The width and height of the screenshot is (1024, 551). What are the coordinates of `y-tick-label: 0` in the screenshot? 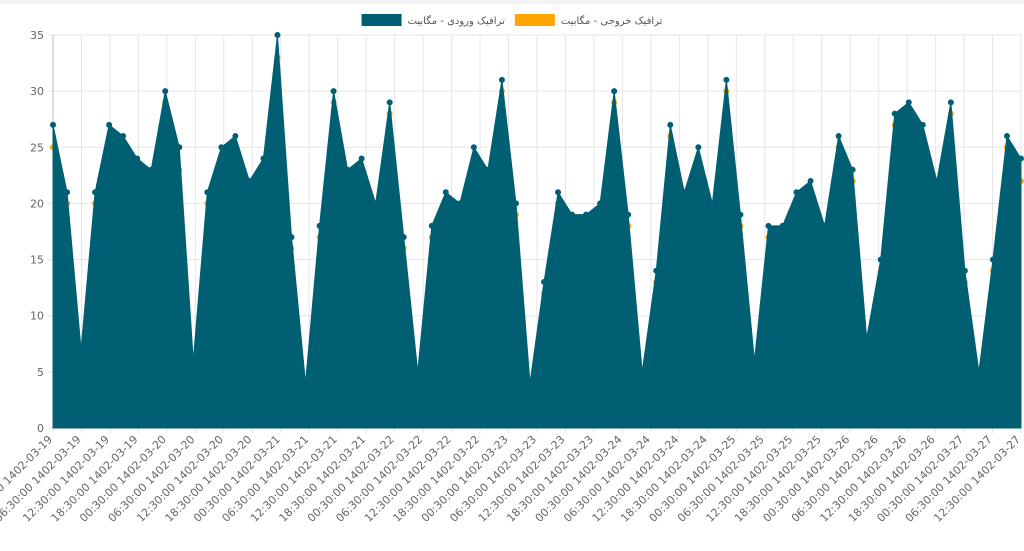 It's located at (40, 428).